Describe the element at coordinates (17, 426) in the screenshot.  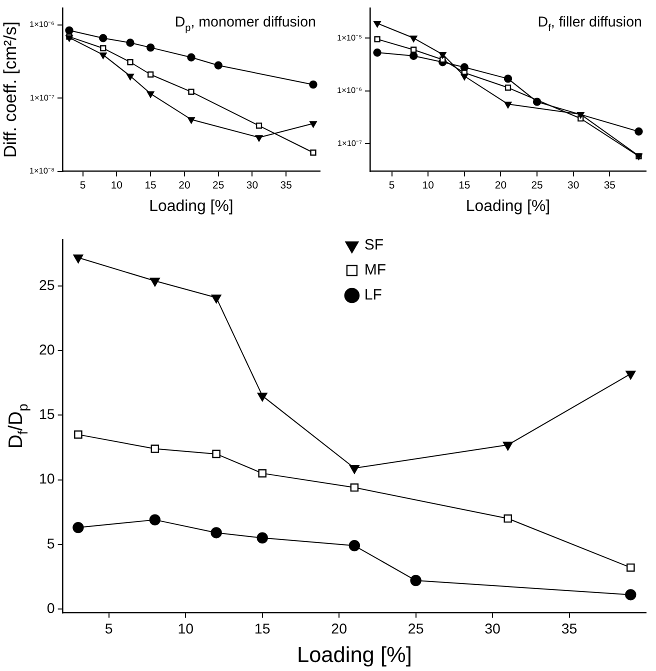
I see `y-axis-title: Df/Dp` at that location.